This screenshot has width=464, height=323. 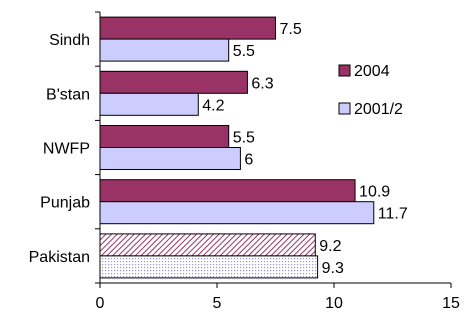 I want to click on legend: 2004 2001/2, so click(x=370, y=90).